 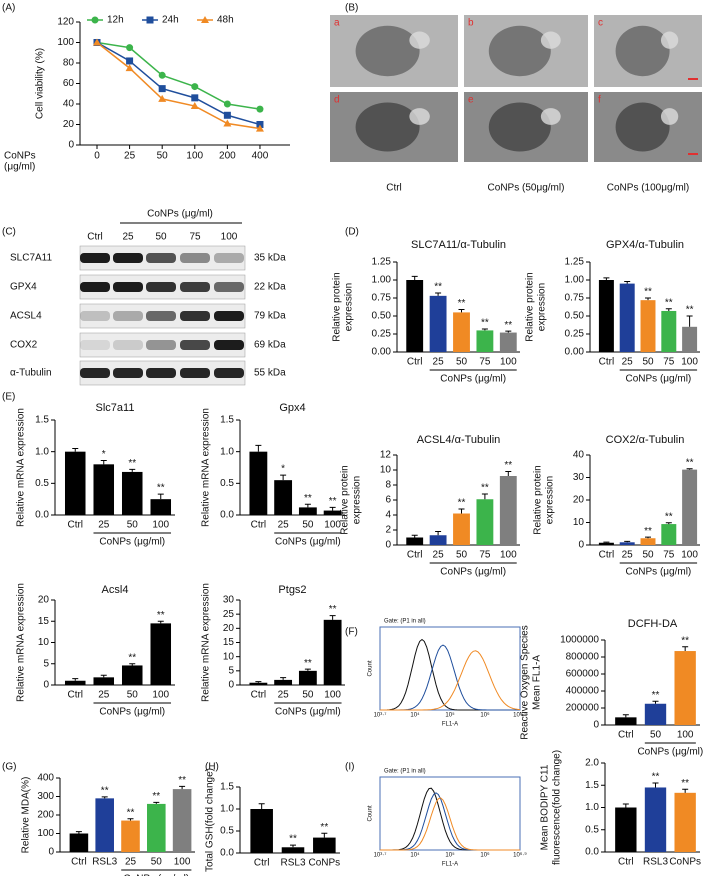 I want to click on y-tick-label: 5, so click(x=46, y=663).